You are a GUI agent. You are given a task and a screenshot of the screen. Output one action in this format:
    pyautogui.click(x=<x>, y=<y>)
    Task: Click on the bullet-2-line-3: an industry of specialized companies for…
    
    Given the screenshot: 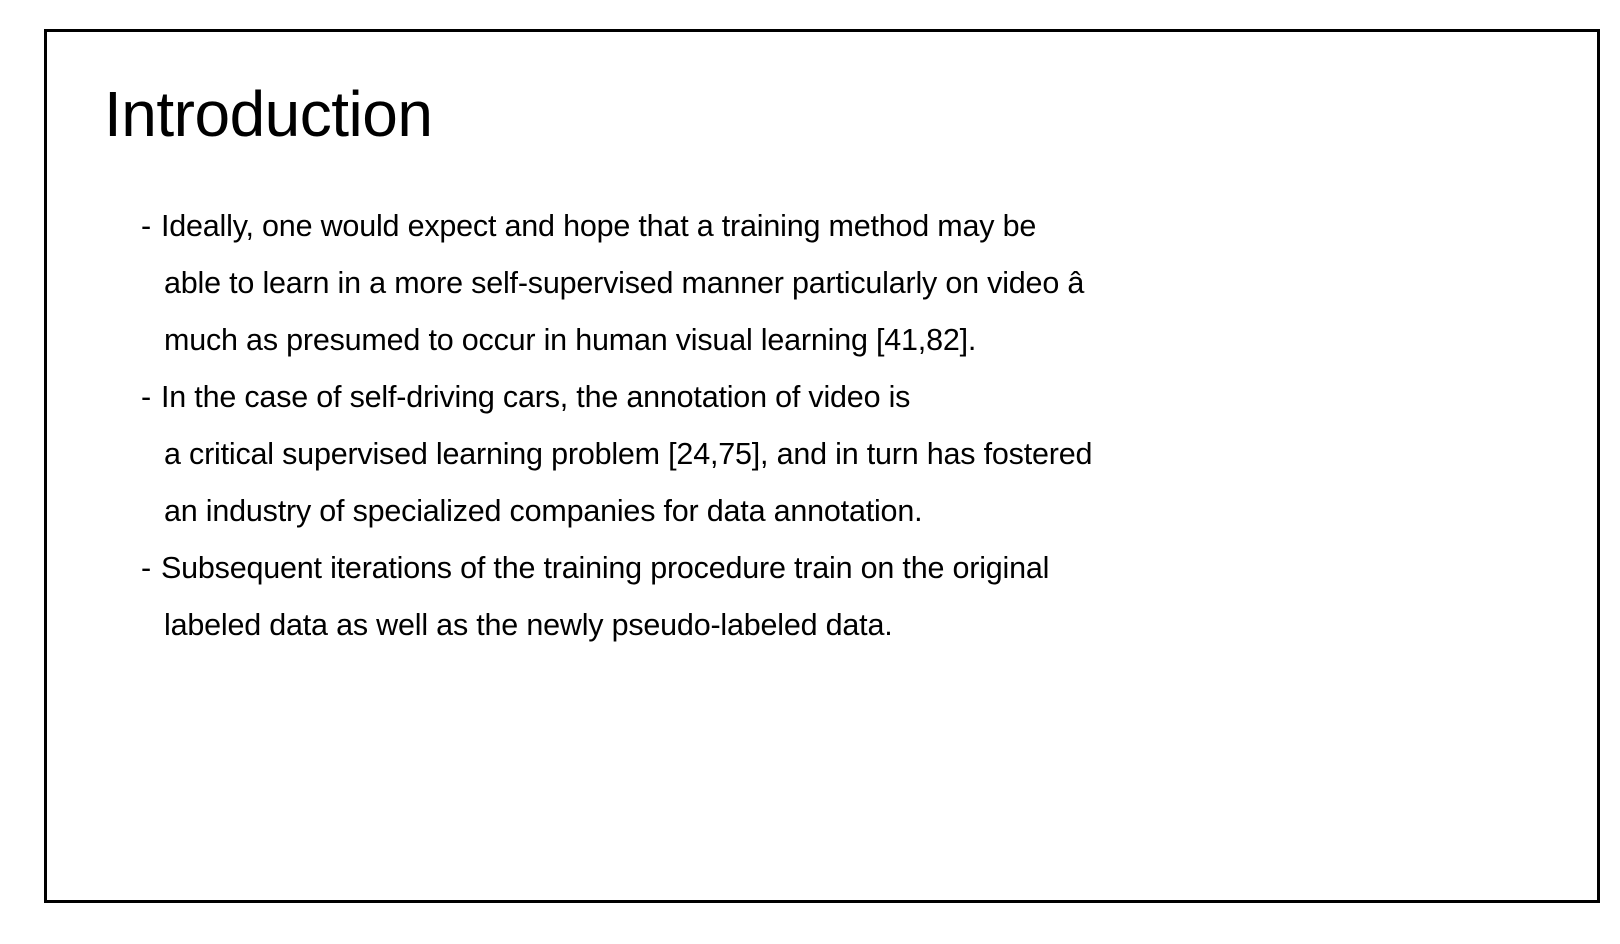 What is the action you would take?
    pyautogui.click(x=543, y=511)
    